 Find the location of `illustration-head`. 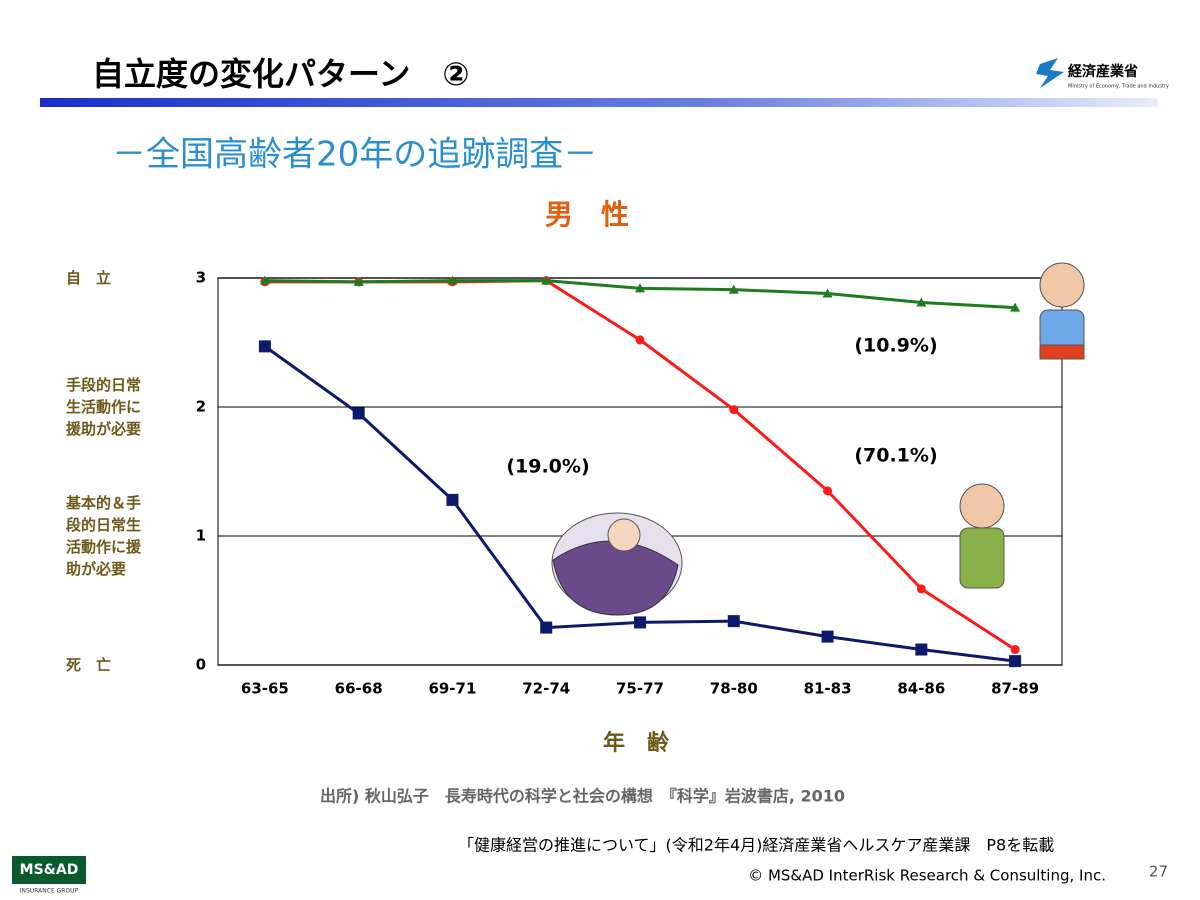

illustration-head is located at coordinates (624, 535).